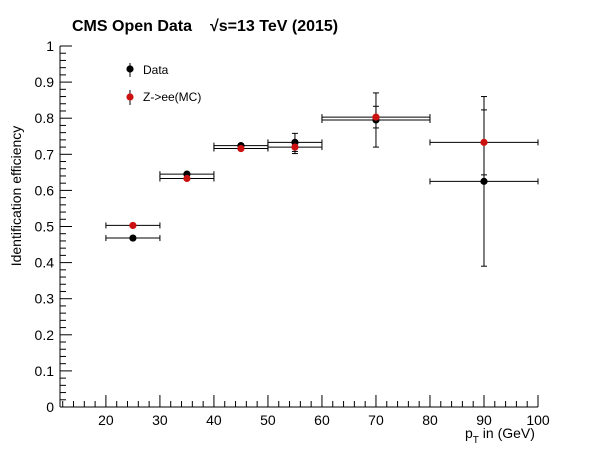 The image size is (598, 453). Describe the element at coordinates (45, 371) in the screenshot. I see `y-tick-label: 0.1` at that location.